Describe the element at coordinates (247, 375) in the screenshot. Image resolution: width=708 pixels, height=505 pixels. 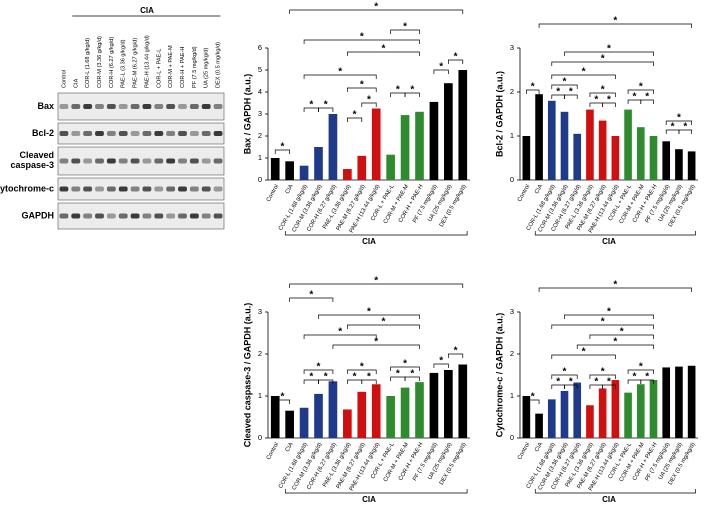
I see `y-axis-label: Cleaved caspase-3 / GAPDH (a.u.)` at that location.